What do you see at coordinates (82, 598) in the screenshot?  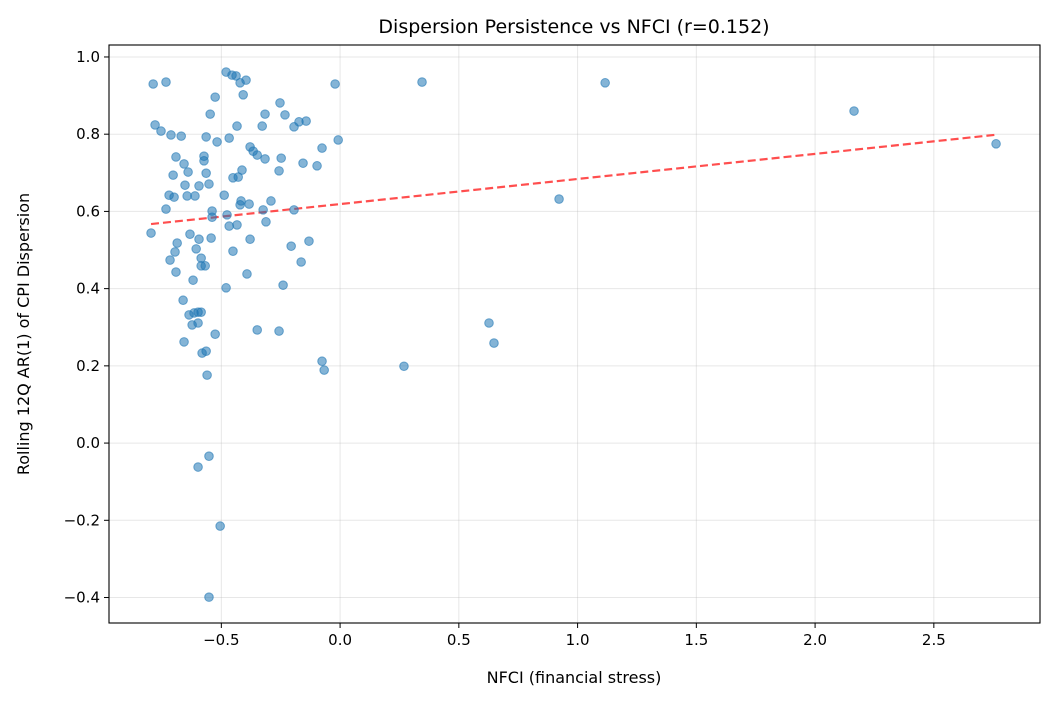 I see `y-tick-label: −0.4` at bounding box center [82, 598].